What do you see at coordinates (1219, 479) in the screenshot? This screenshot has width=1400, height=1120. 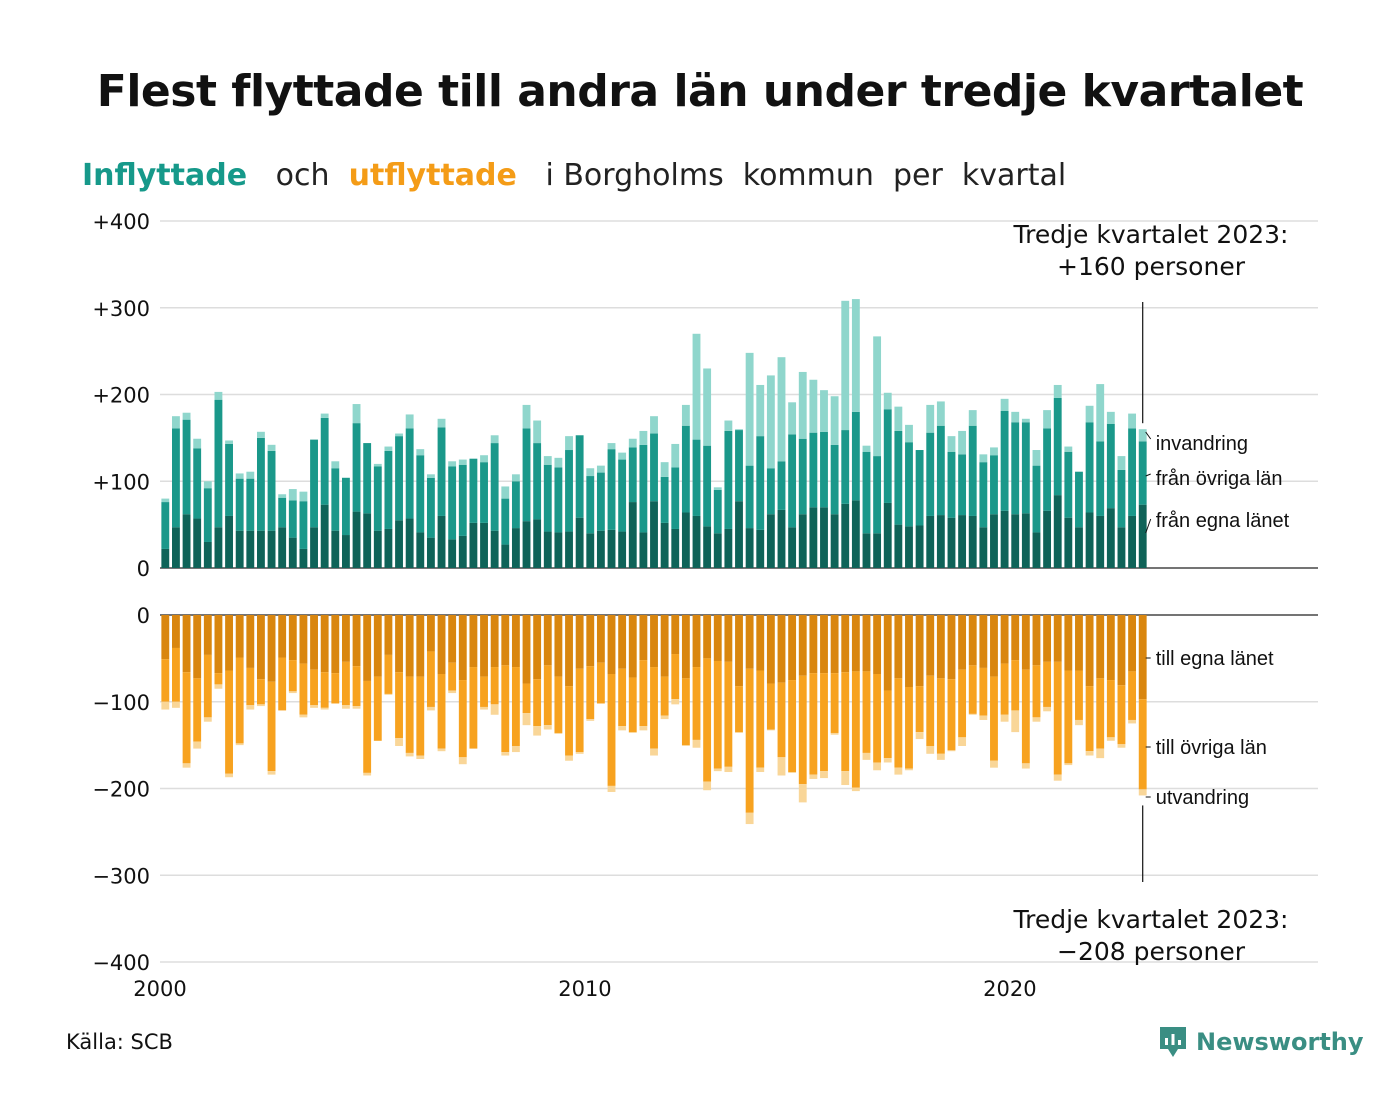 I see `series-label-inflow: från övriga län` at bounding box center [1219, 479].